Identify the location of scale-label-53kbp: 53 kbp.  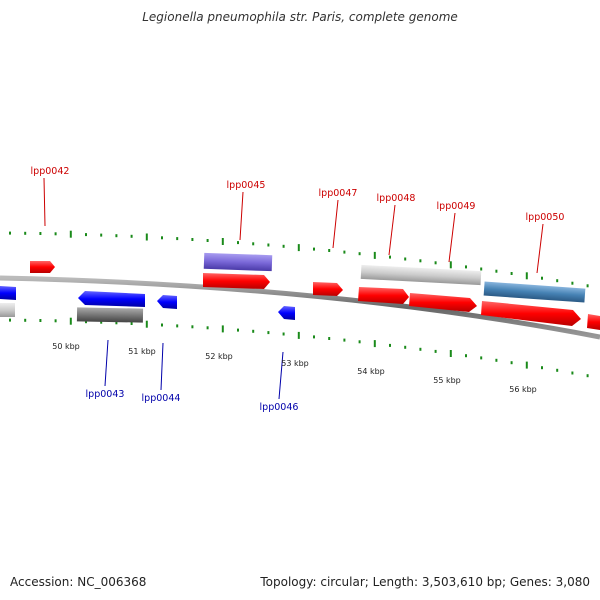
(295, 363).